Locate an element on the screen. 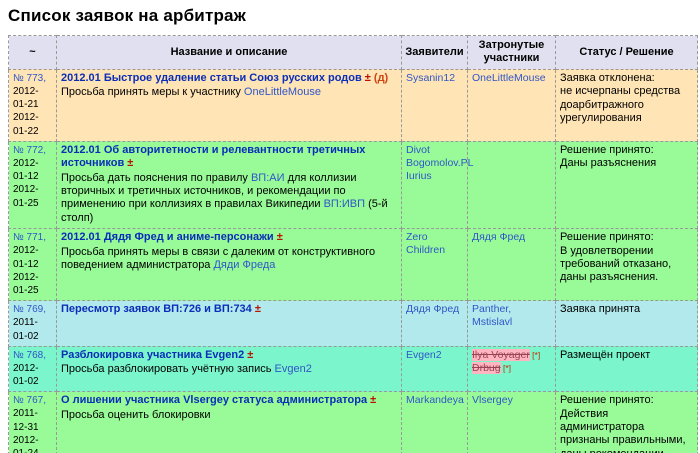  request-number-link: № 771, is located at coordinates (29, 238).